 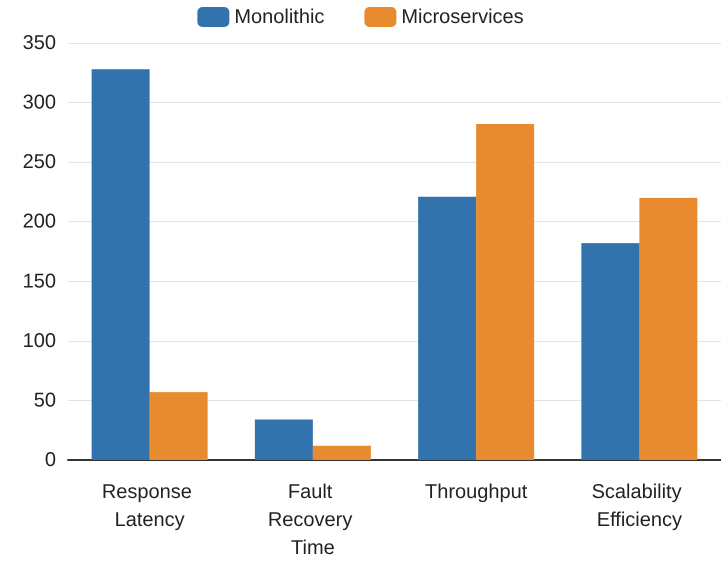 What do you see at coordinates (39, 281) in the screenshot?
I see `y-tick-label: 150` at bounding box center [39, 281].